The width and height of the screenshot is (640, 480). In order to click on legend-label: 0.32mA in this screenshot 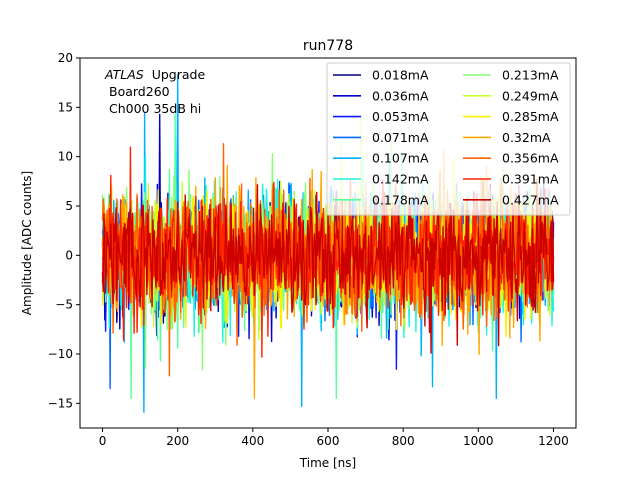, I will do `click(526, 137)`.